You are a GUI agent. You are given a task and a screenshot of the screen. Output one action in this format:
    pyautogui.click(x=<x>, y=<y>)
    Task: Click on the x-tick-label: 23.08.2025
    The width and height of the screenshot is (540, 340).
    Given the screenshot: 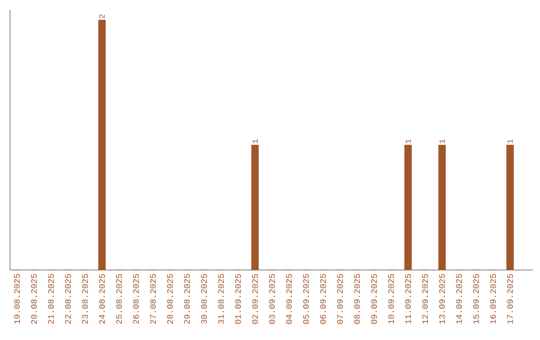 What is the action you would take?
    pyautogui.click(x=85, y=299)
    